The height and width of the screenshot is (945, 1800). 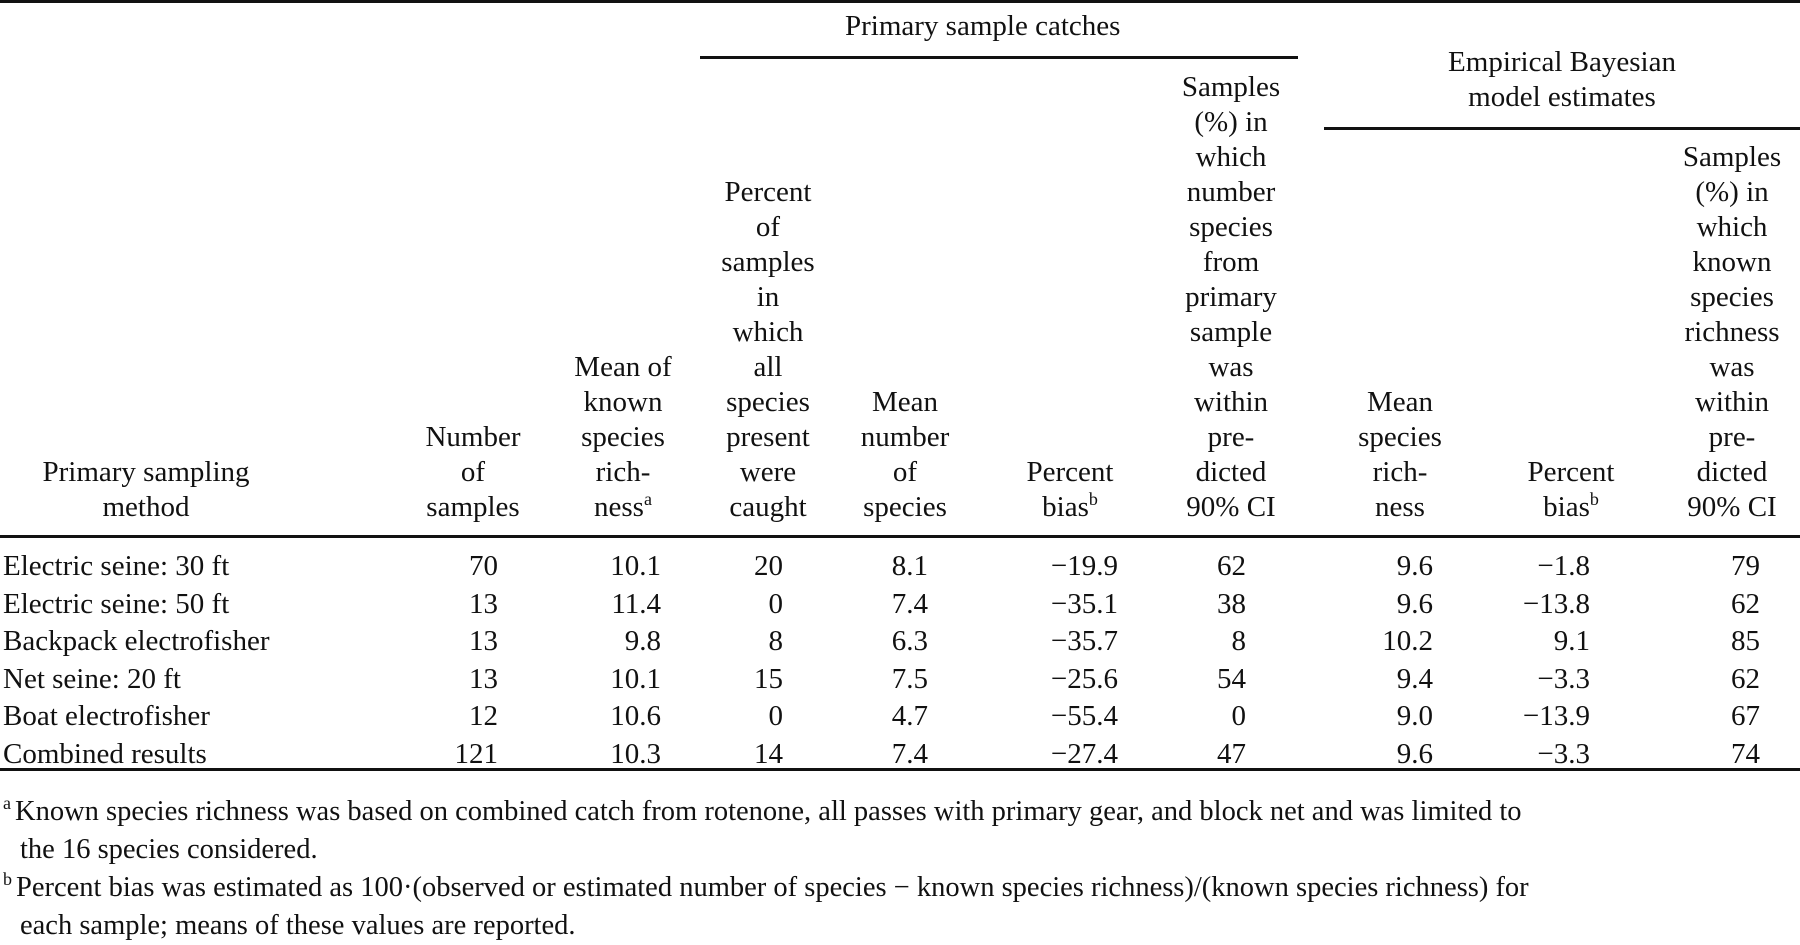 What do you see at coordinates (909, 678) in the screenshot?
I see `table-cell: 7.5` at bounding box center [909, 678].